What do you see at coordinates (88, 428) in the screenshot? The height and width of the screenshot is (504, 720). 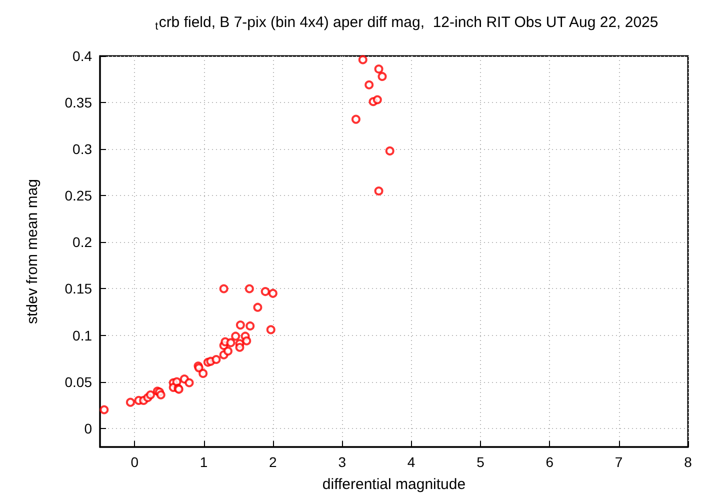 I see `y-tick-label: 0` at bounding box center [88, 428].